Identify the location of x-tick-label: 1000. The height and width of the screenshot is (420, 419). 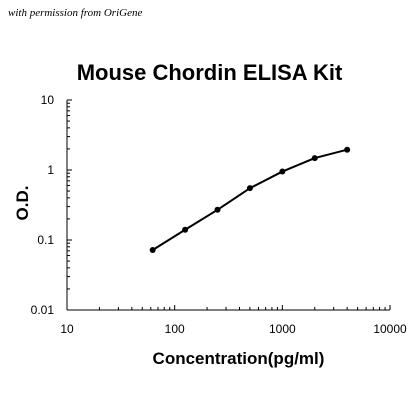
(282, 329).